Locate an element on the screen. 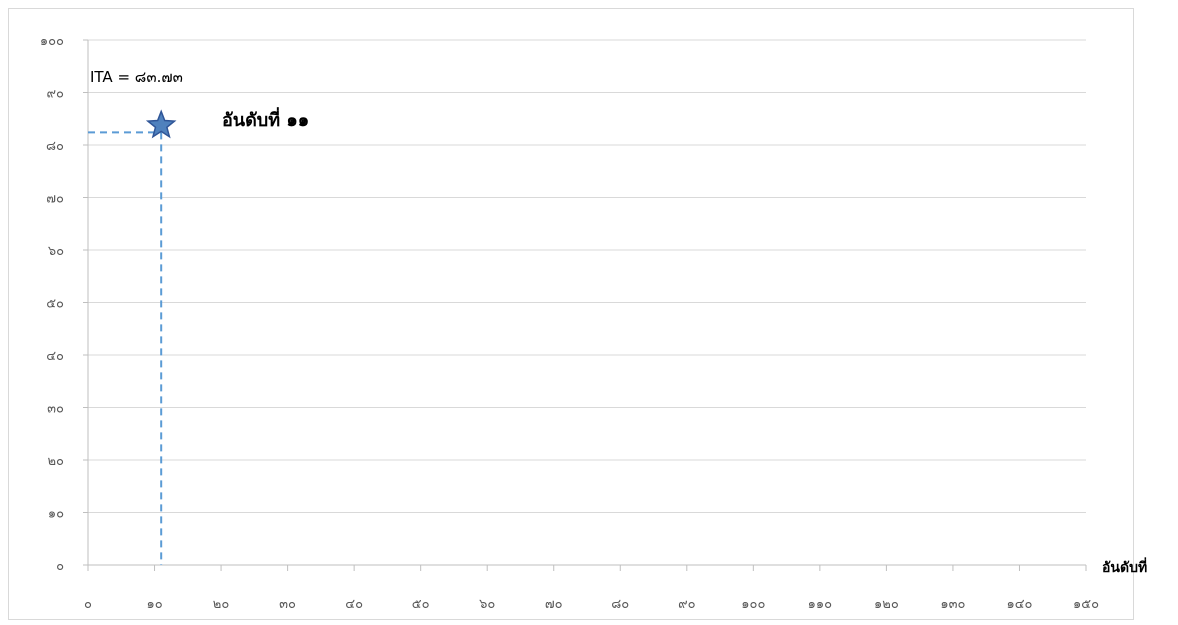 Image resolution: width=1178 pixels, height=625 pixels. x-tick-labels: ๐ ๑๐ ๒๐ ๓๐ ๔๐ ๕๐ ๖๐ ๗๐ ๘๐ ๙๐ ๑๐๐ ๑๑๐ ๑๒๐ ๑๓๐ ๑๔๐ ๑๕๐ is located at coordinates (591, 604).